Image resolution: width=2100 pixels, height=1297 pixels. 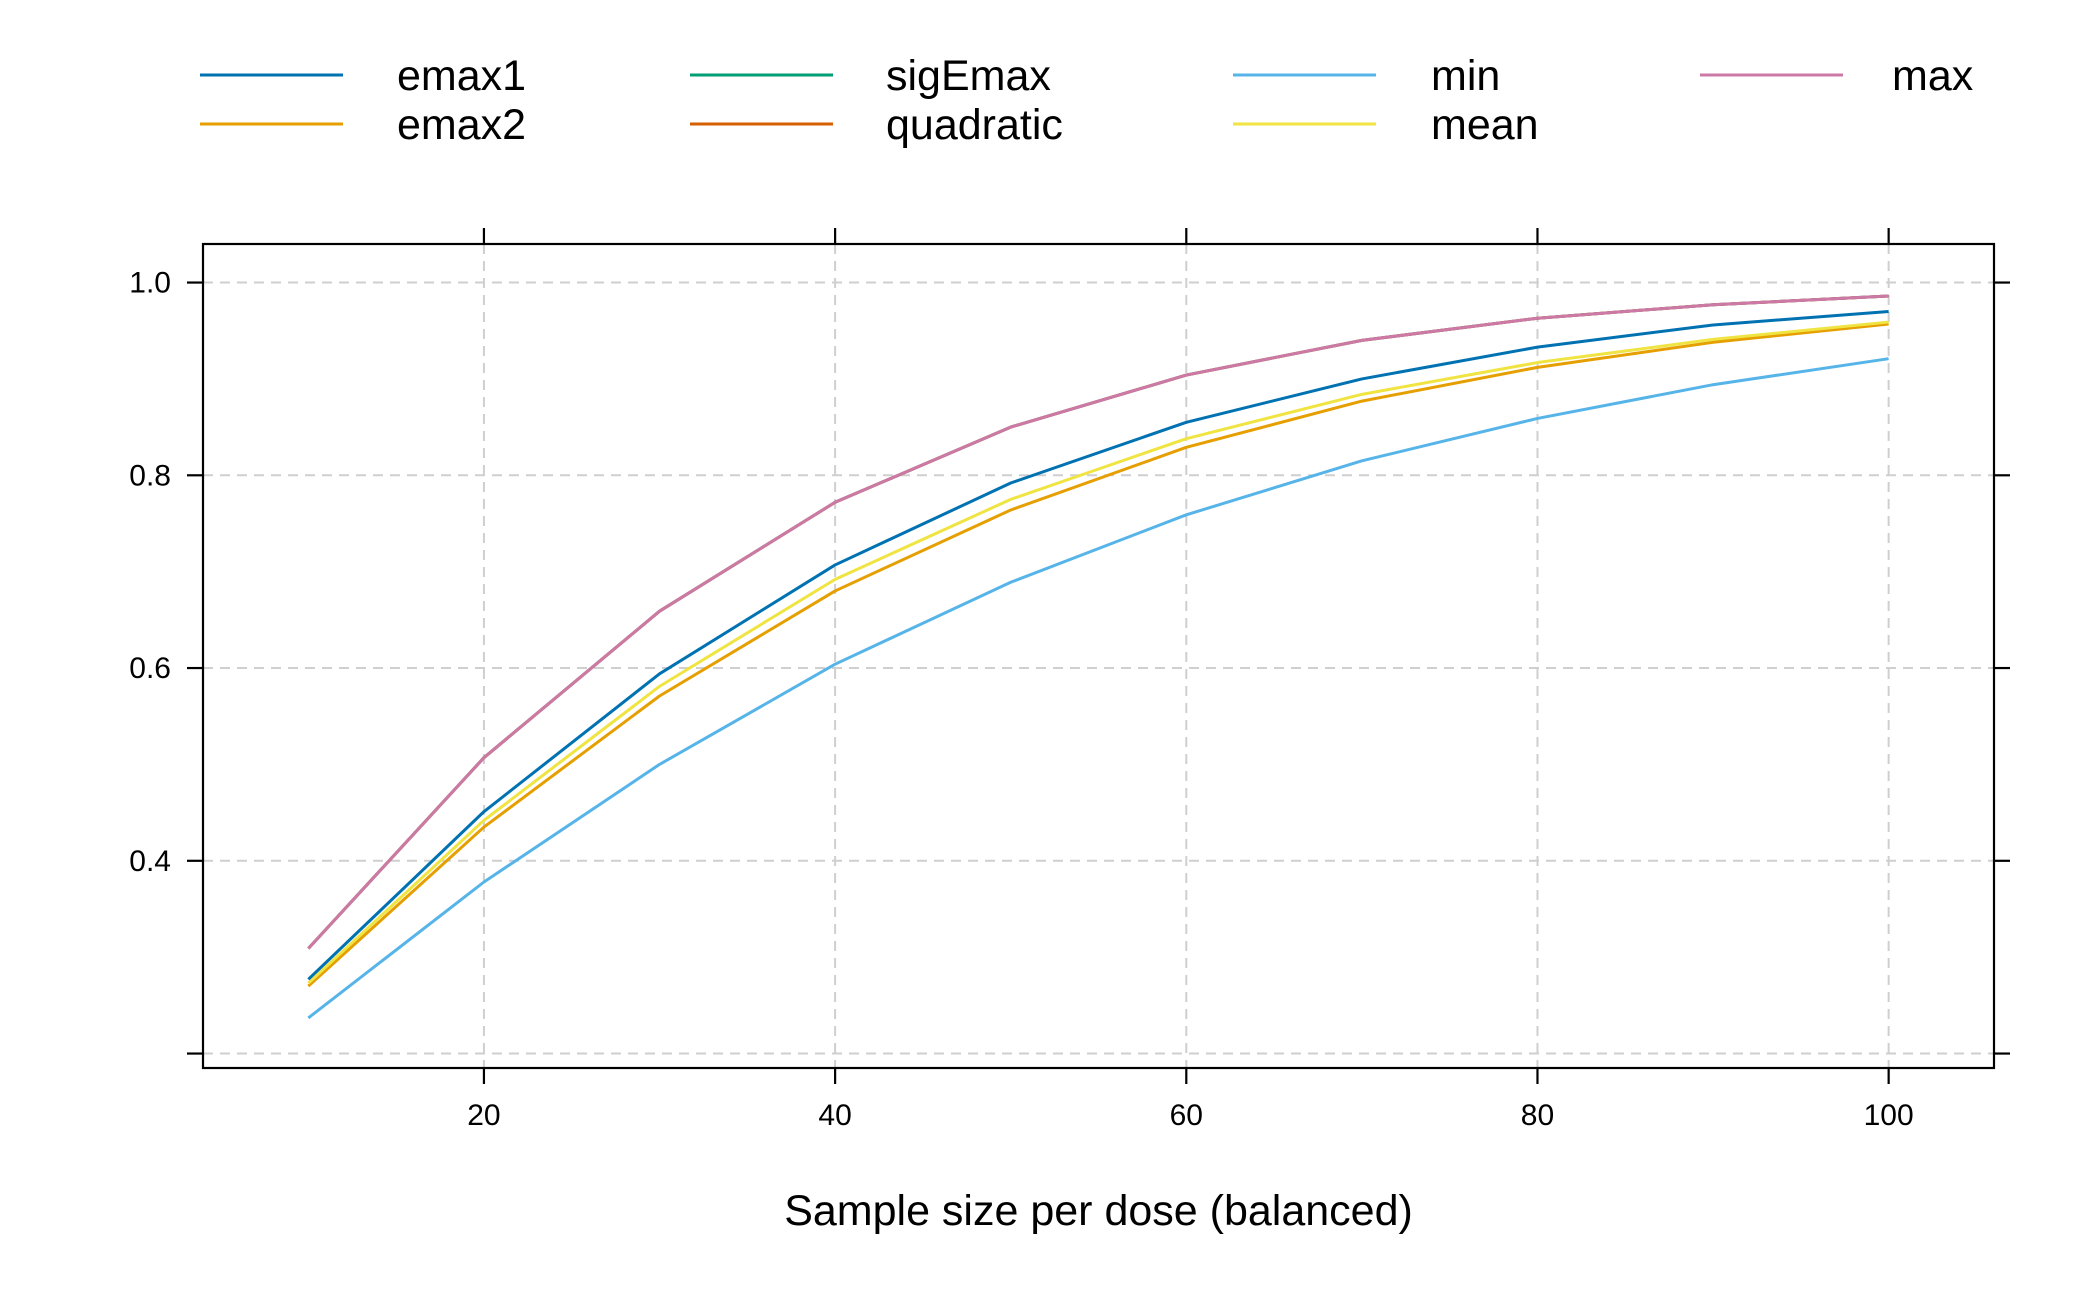 I want to click on x-tick-label: 40, so click(x=834, y=1115).